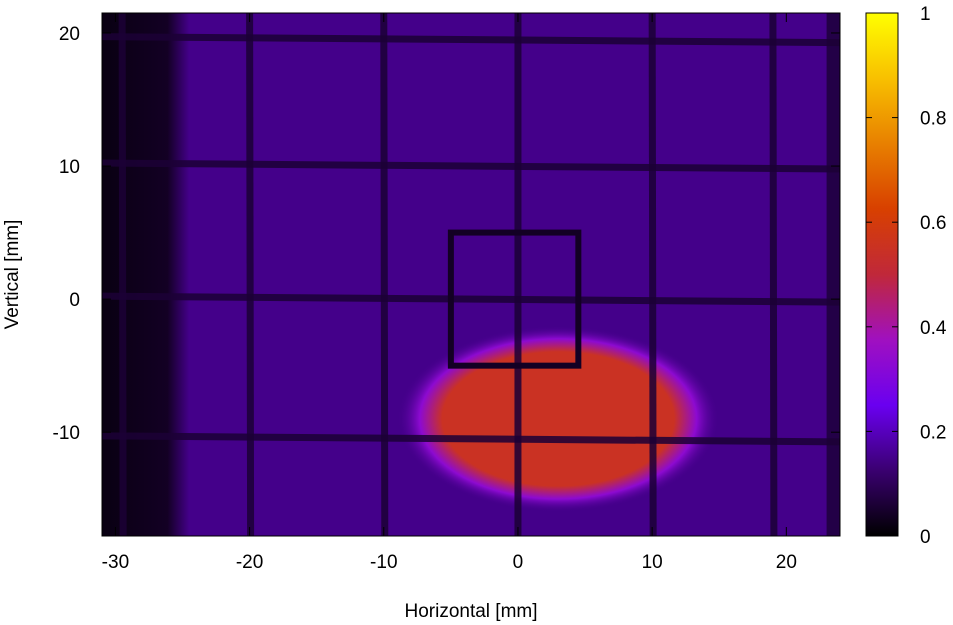 The image size is (953, 625). I want to click on x-tick-label: 20, so click(786, 562).